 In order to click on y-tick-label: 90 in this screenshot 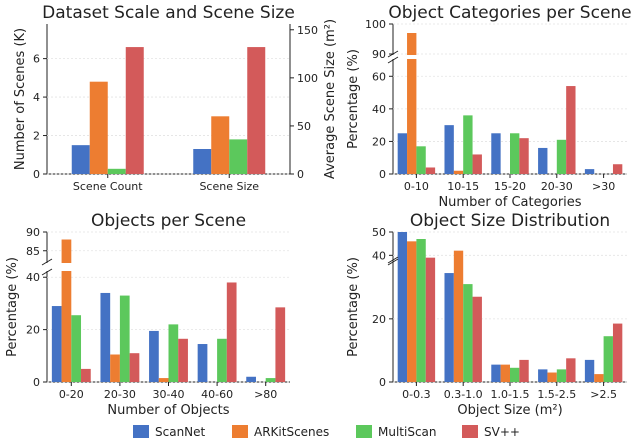, I will do `click(379, 54)`.